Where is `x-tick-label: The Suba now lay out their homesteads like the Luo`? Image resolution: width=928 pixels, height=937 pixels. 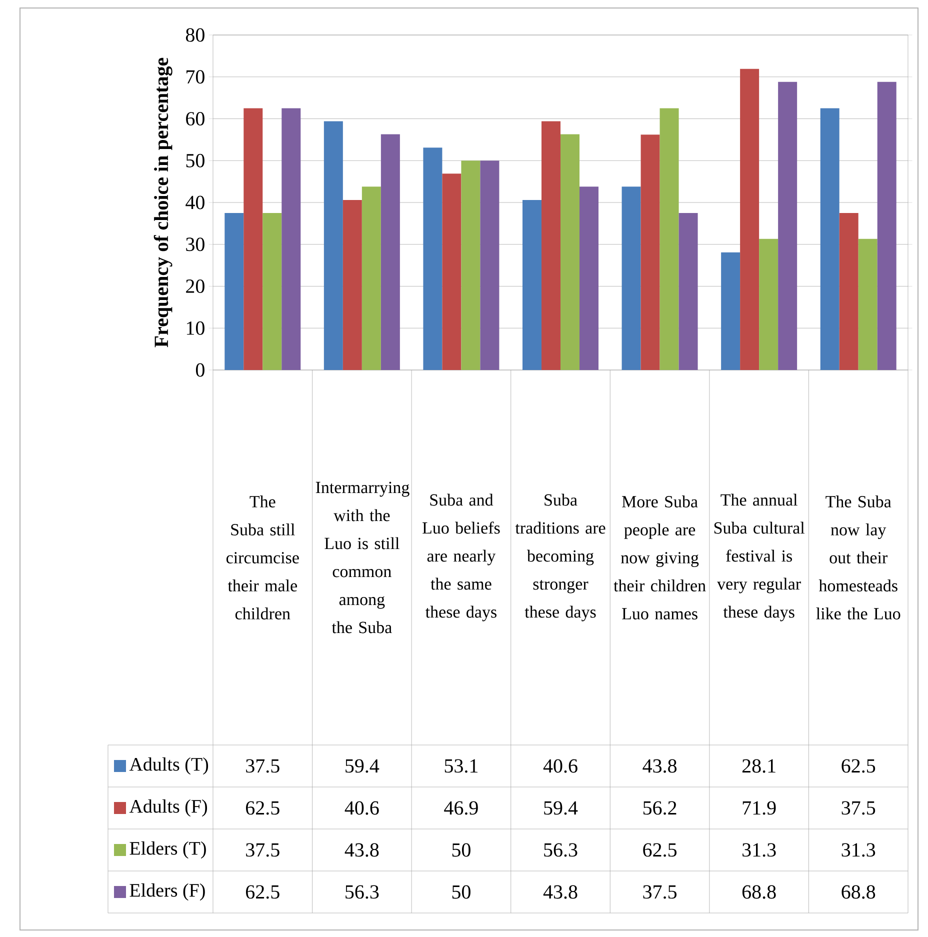 x-tick-label: The Suba now lay out their homesteads like the Luo is located at coordinates (858, 558).